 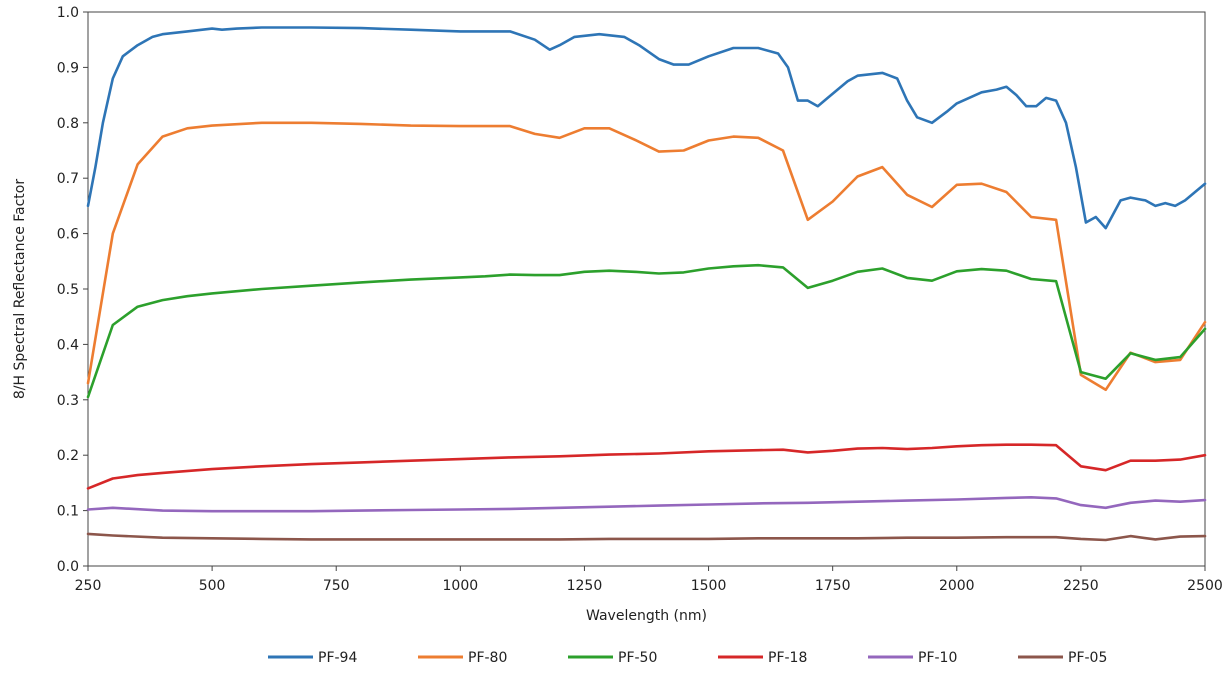 What do you see at coordinates (88, 586) in the screenshot?
I see `x-tick-label: 250` at bounding box center [88, 586].